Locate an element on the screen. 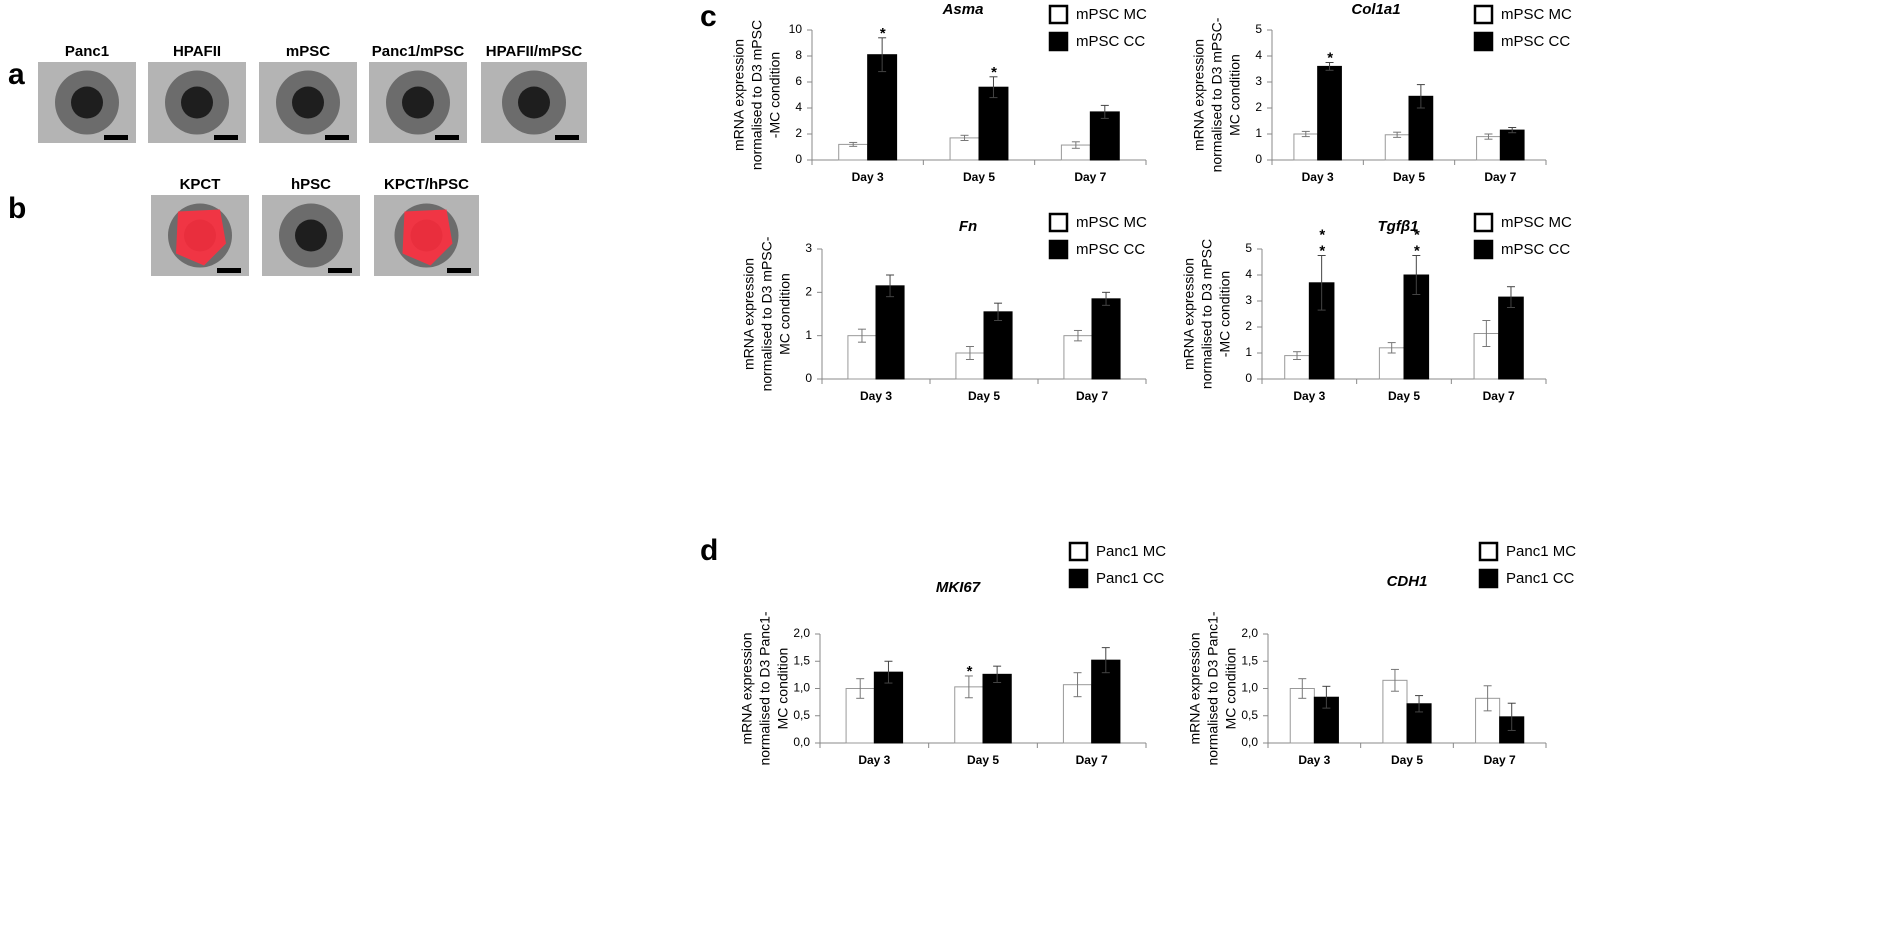 This screenshot has height=925, width=1891. panel-label: a is located at coordinates (16, 74).